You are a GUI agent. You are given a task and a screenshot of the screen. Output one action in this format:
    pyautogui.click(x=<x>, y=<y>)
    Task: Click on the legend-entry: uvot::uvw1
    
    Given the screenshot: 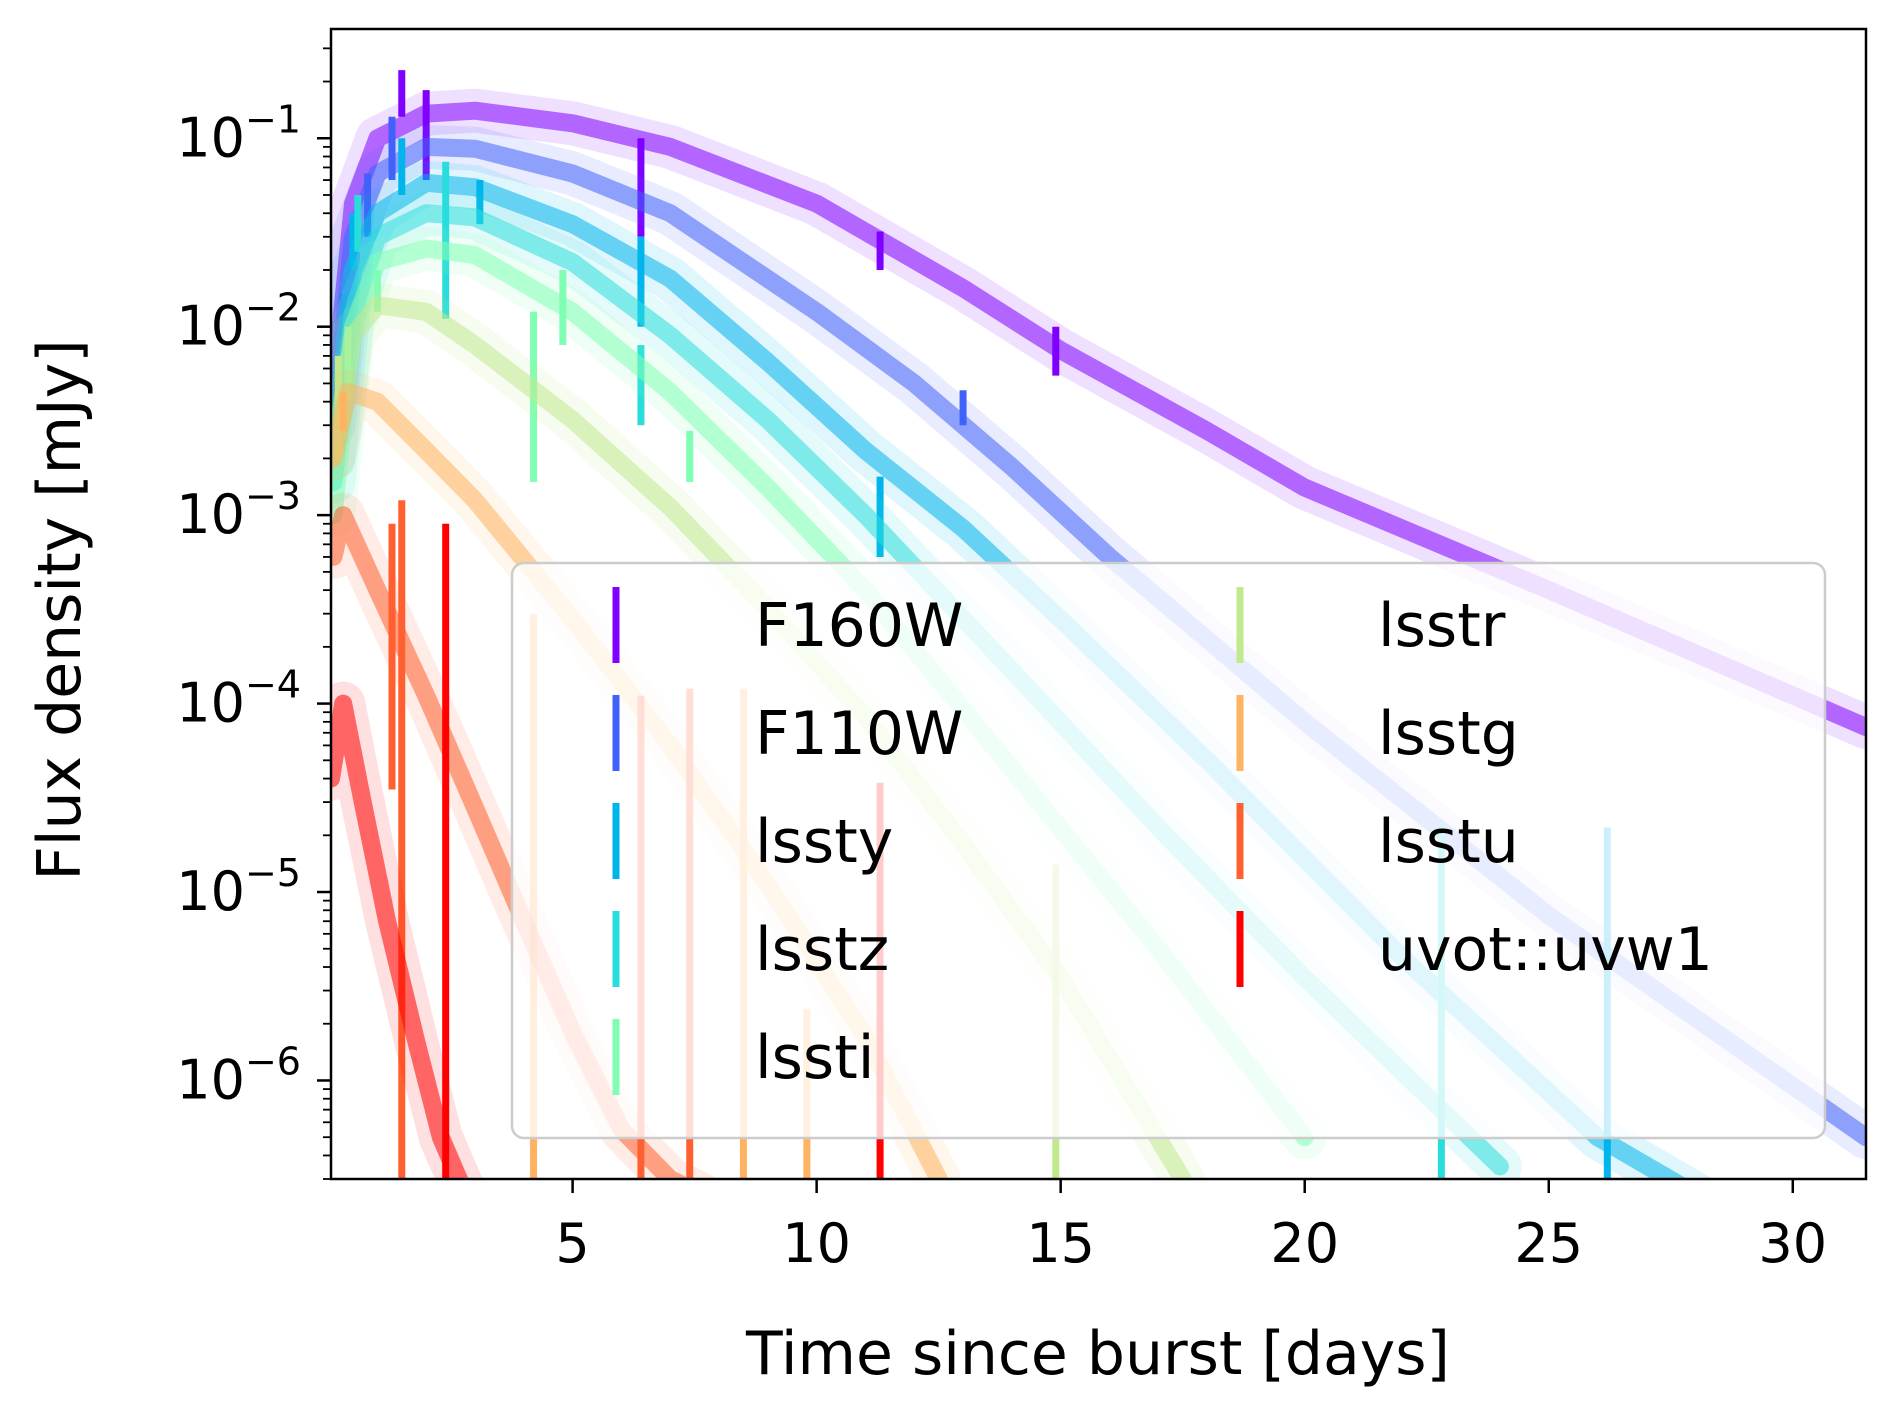 What is the action you would take?
    pyautogui.click(x=1474, y=949)
    